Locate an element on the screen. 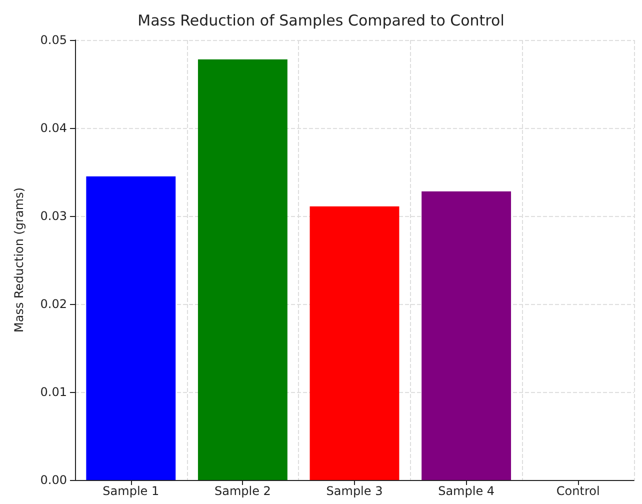  y-tick-label: 0.03 is located at coordinates (53, 216).